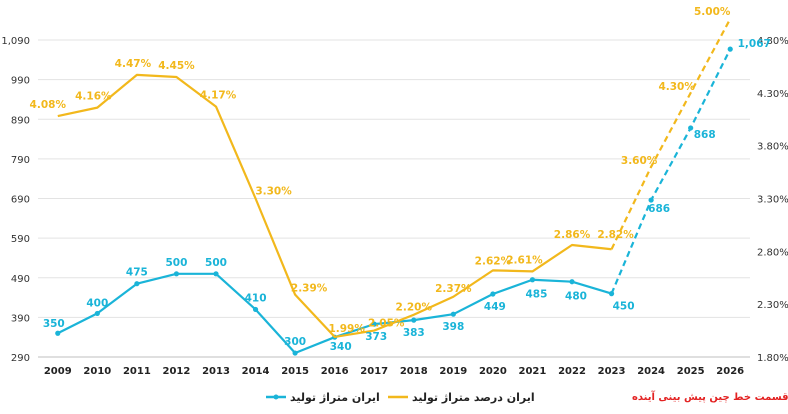 The height and width of the screenshot is (414, 788). What do you see at coordinates (15, 41) in the screenshot?
I see `left-axis-tick: 1,090` at bounding box center [15, 41].